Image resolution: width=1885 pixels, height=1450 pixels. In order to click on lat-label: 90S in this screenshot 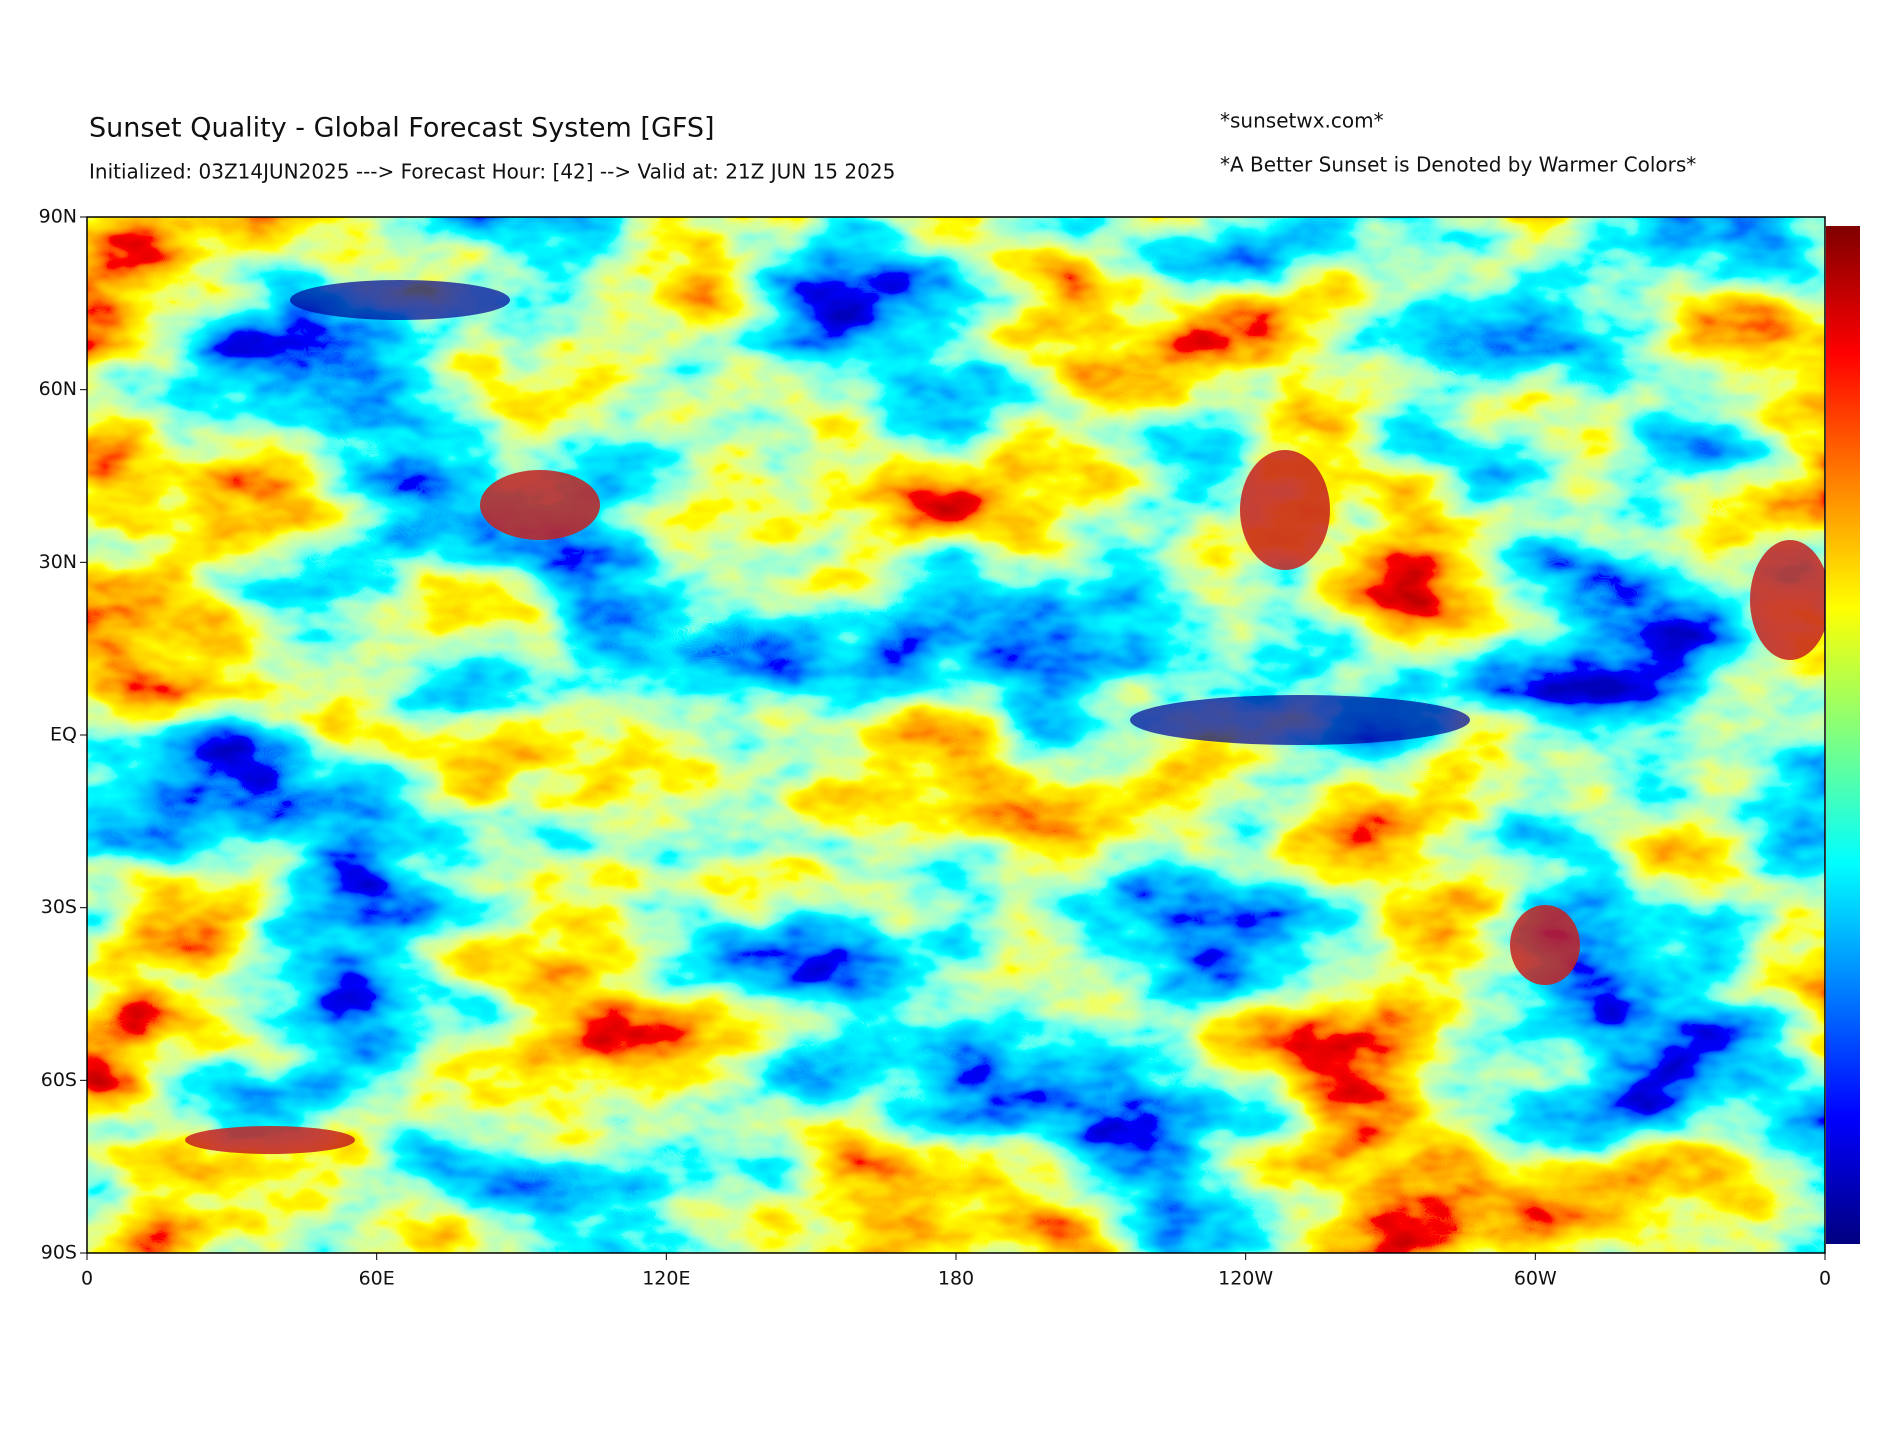, I will do `click(59, 1253)`.